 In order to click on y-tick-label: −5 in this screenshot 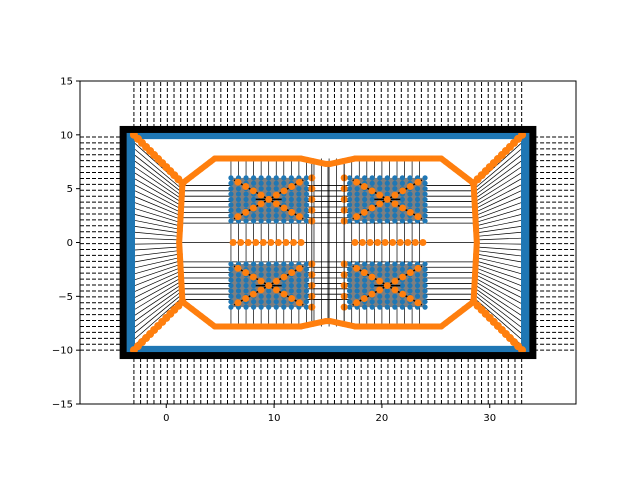, I will do `click(65, 297)`.